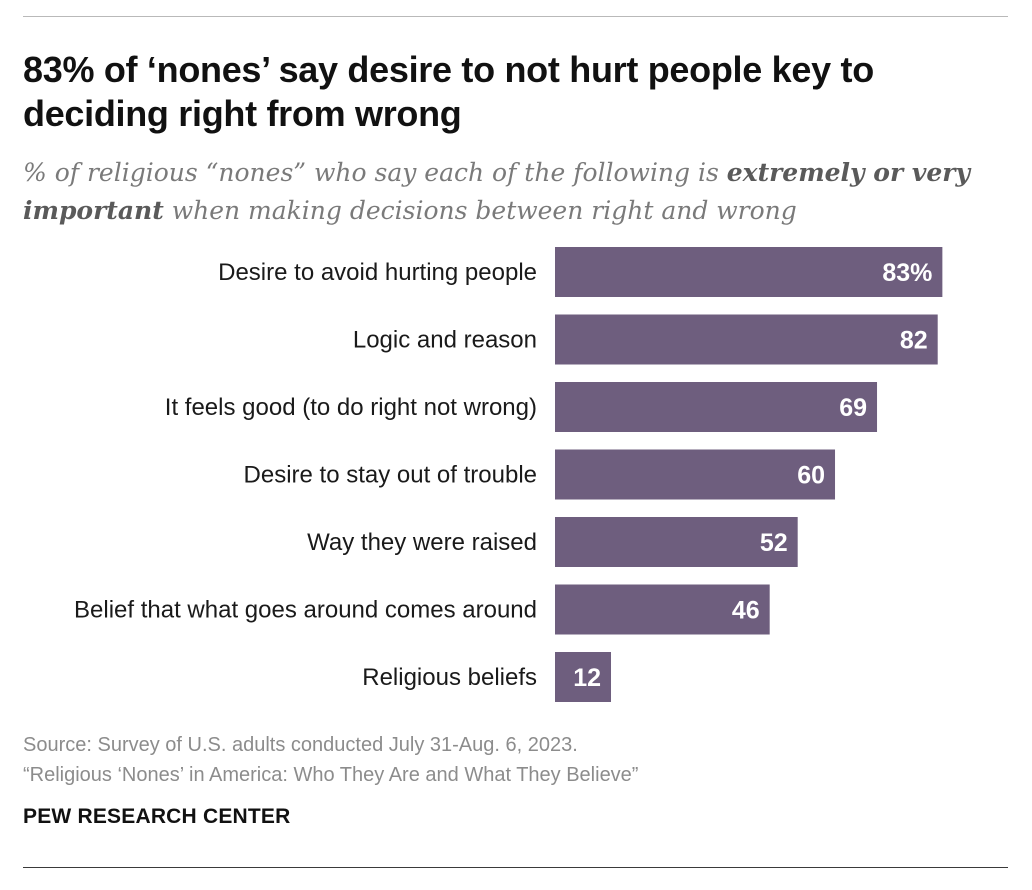 The image size is (1032, 890). Describe the element at coordinates (515, 16) in the screenshot. I see `top-rule` at that location.